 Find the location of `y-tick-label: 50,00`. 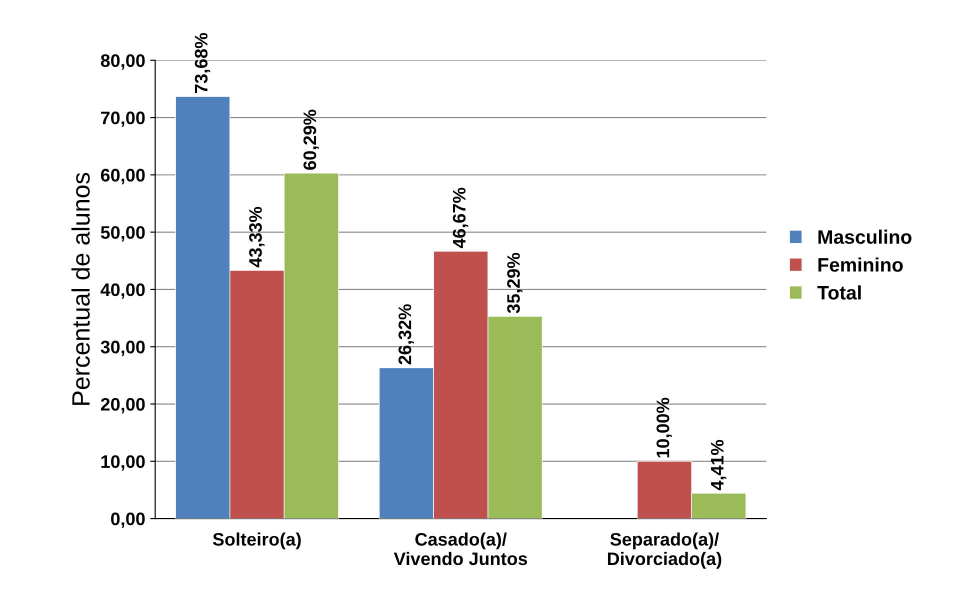

y-tick-label: 50,00 is located at coordinates (122, 234).